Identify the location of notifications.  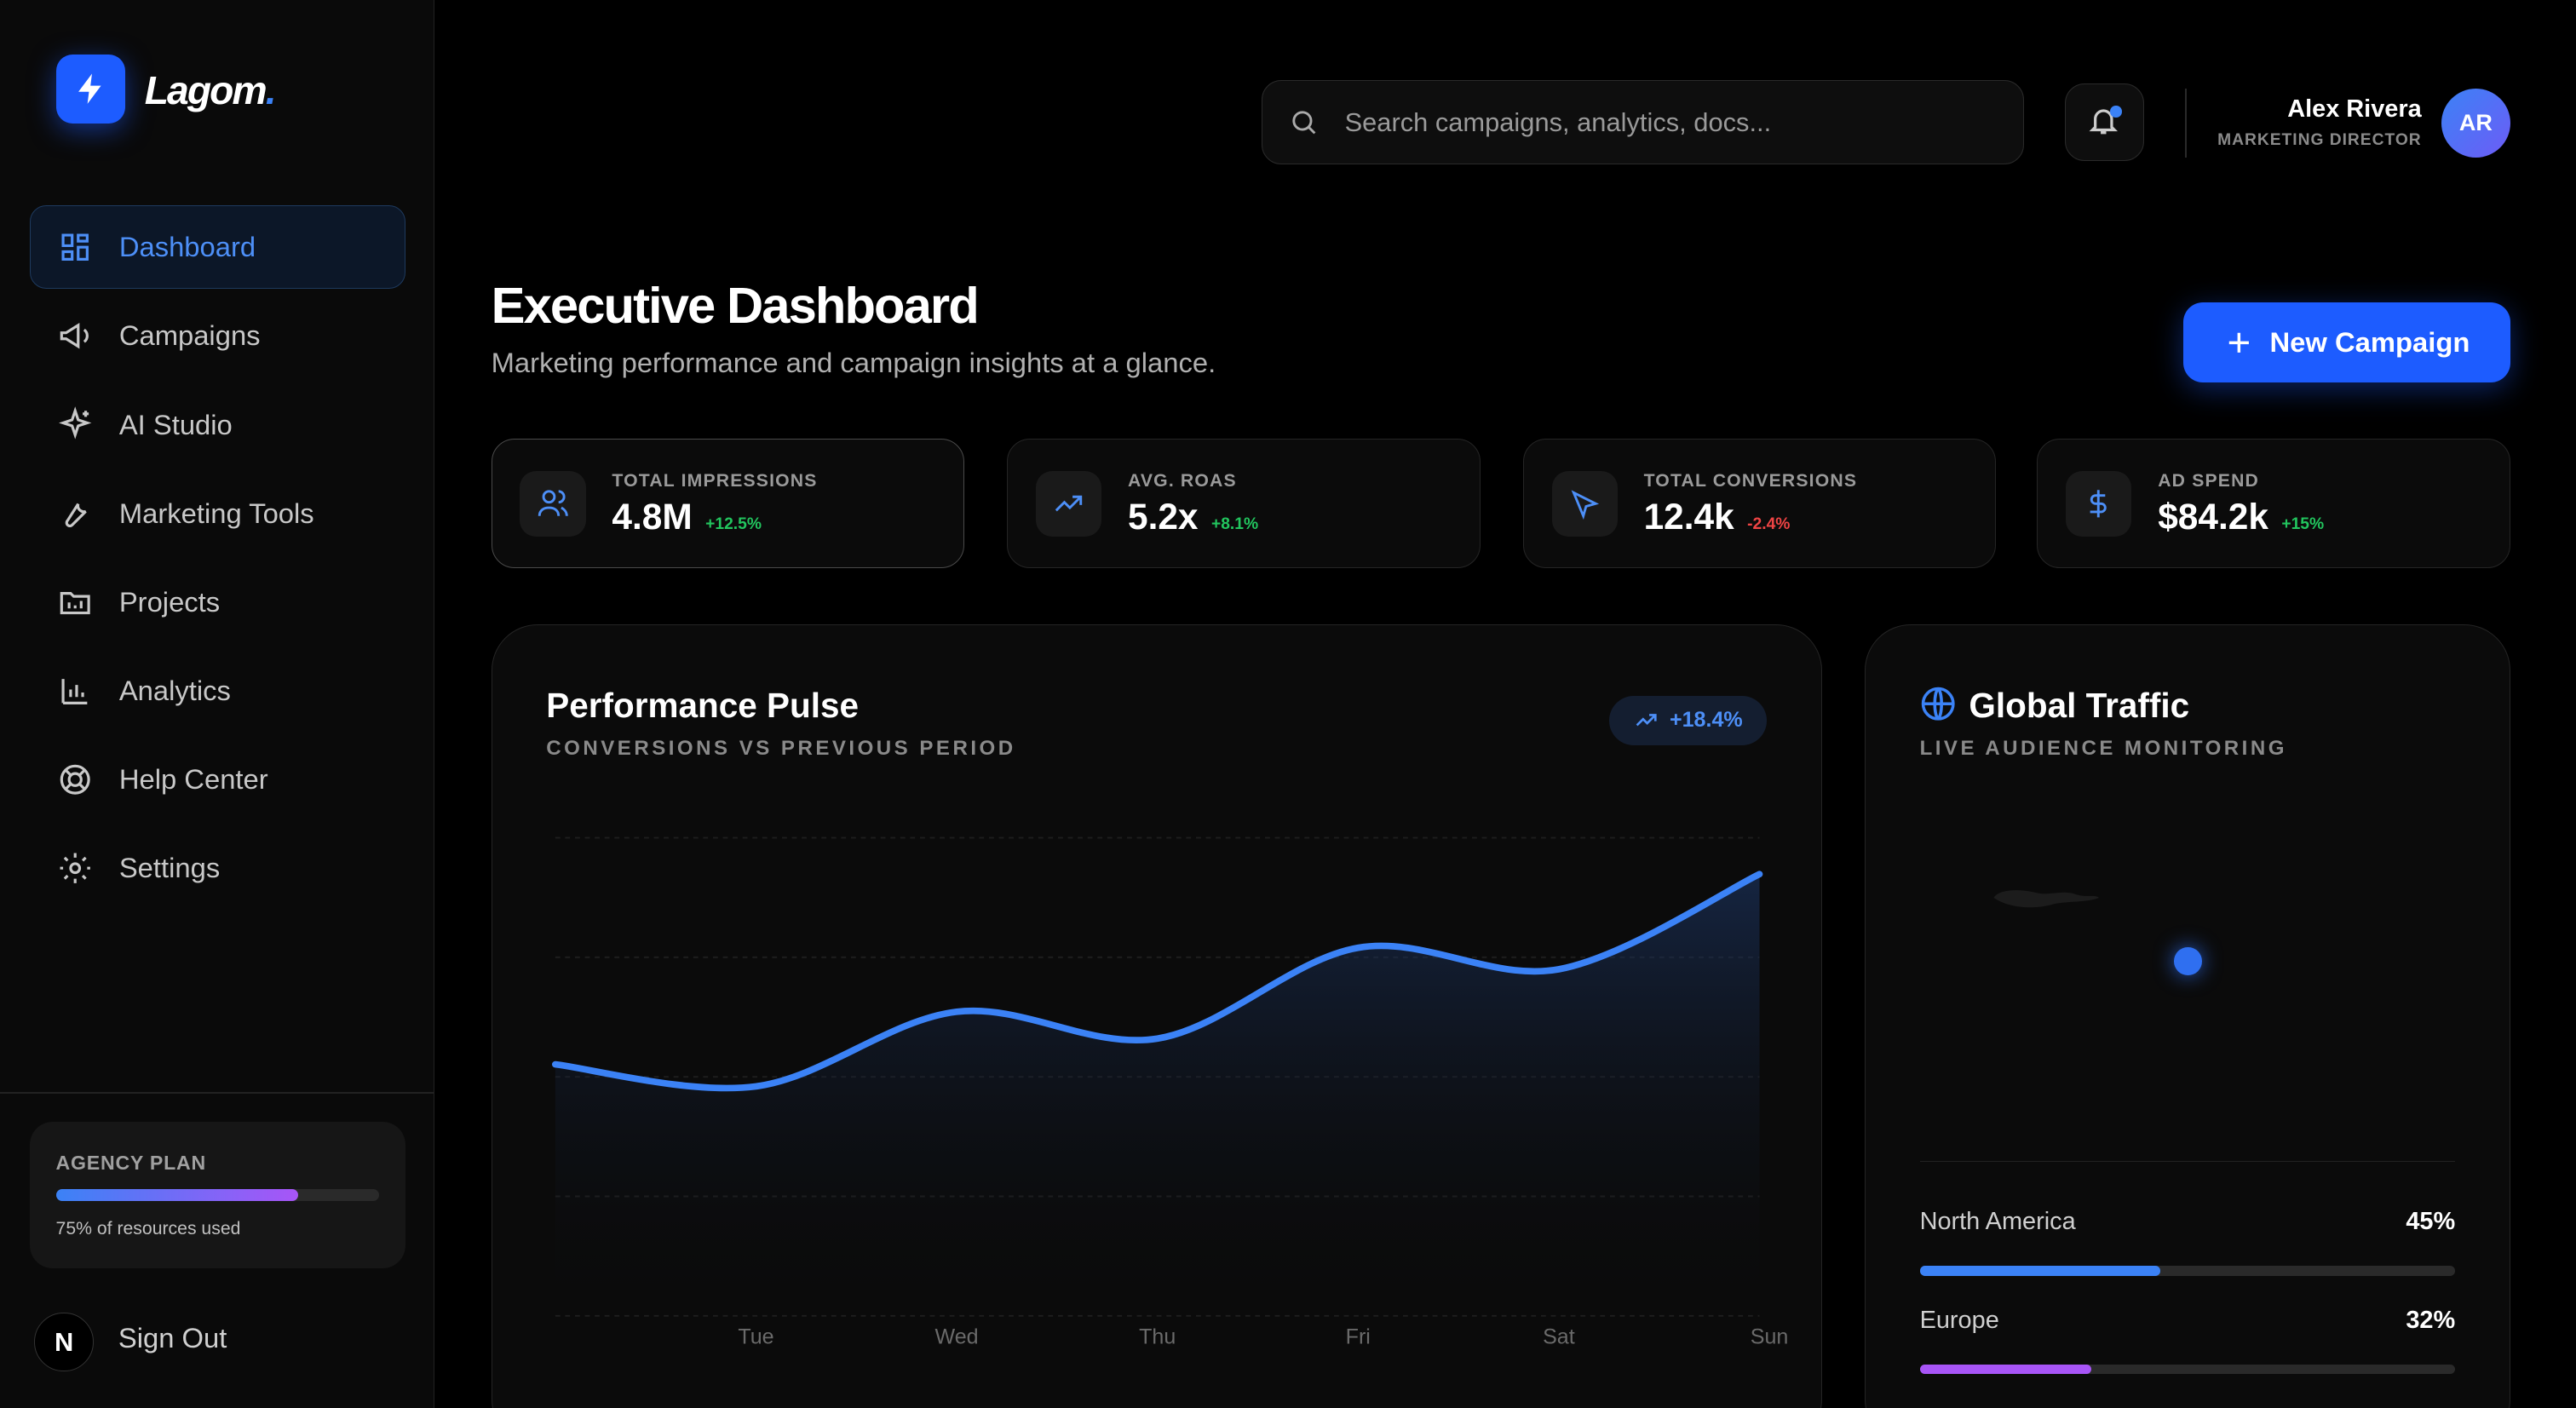
(2104, 122).